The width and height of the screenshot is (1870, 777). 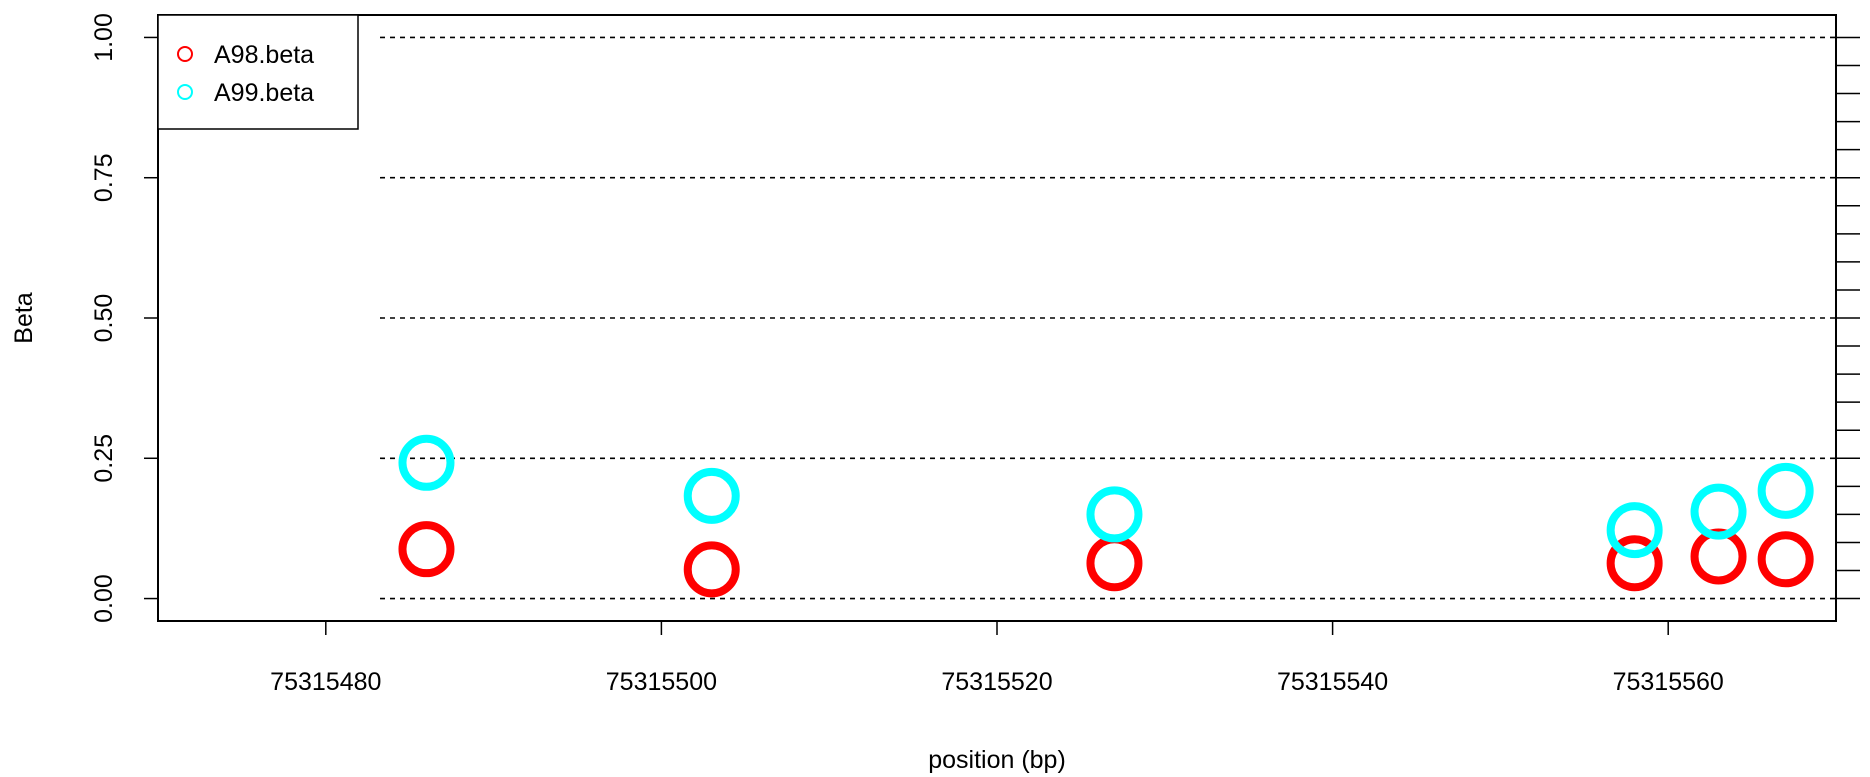 I want to click on x-tick-label-3: 75315540, so click(x=1332, y=682).